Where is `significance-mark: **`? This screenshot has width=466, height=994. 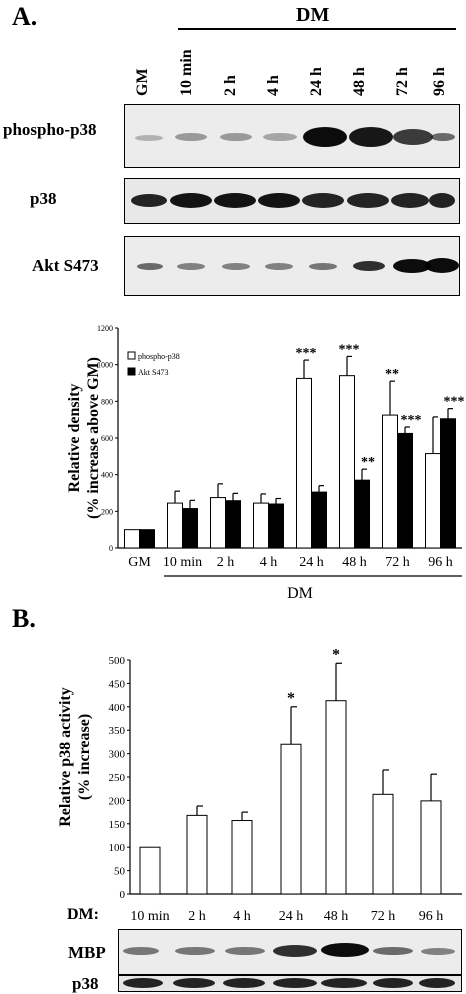
significance-mark: ** is located at coordinates (392, 374).